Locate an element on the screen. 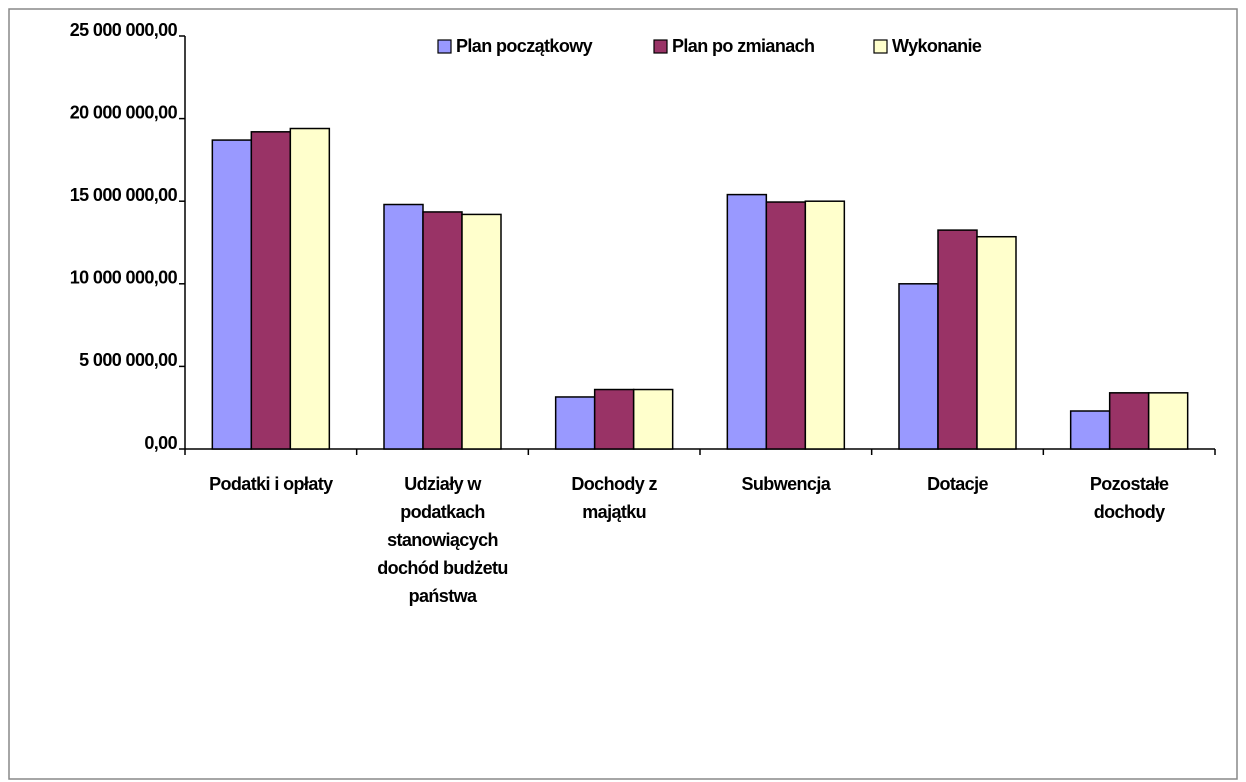  y-tick-label: 10 000 000,00 is located at coordinates (124, 278).